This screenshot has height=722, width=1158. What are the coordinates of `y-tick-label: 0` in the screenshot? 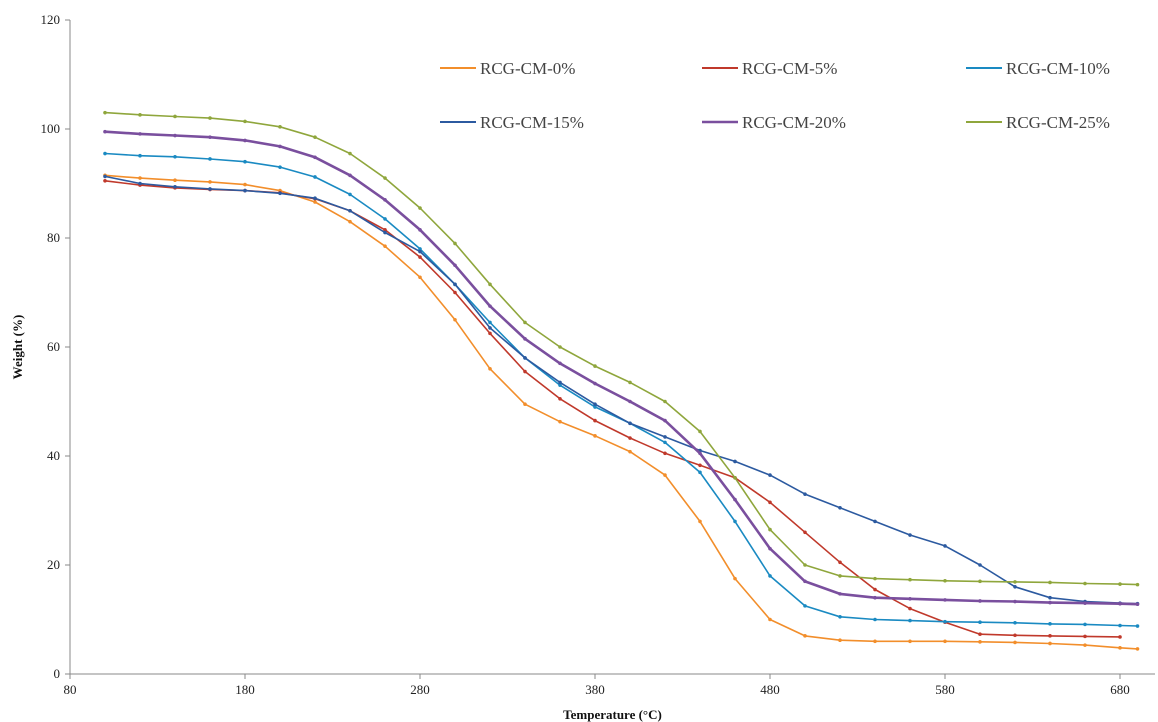 It's located at (57, 673).